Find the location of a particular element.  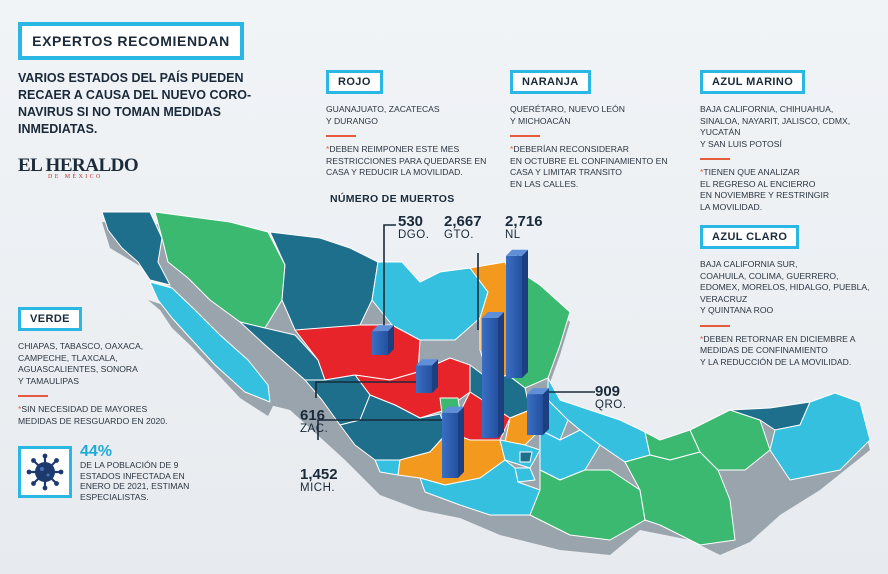

virus-icon-box is located at coordinates (45, 472).